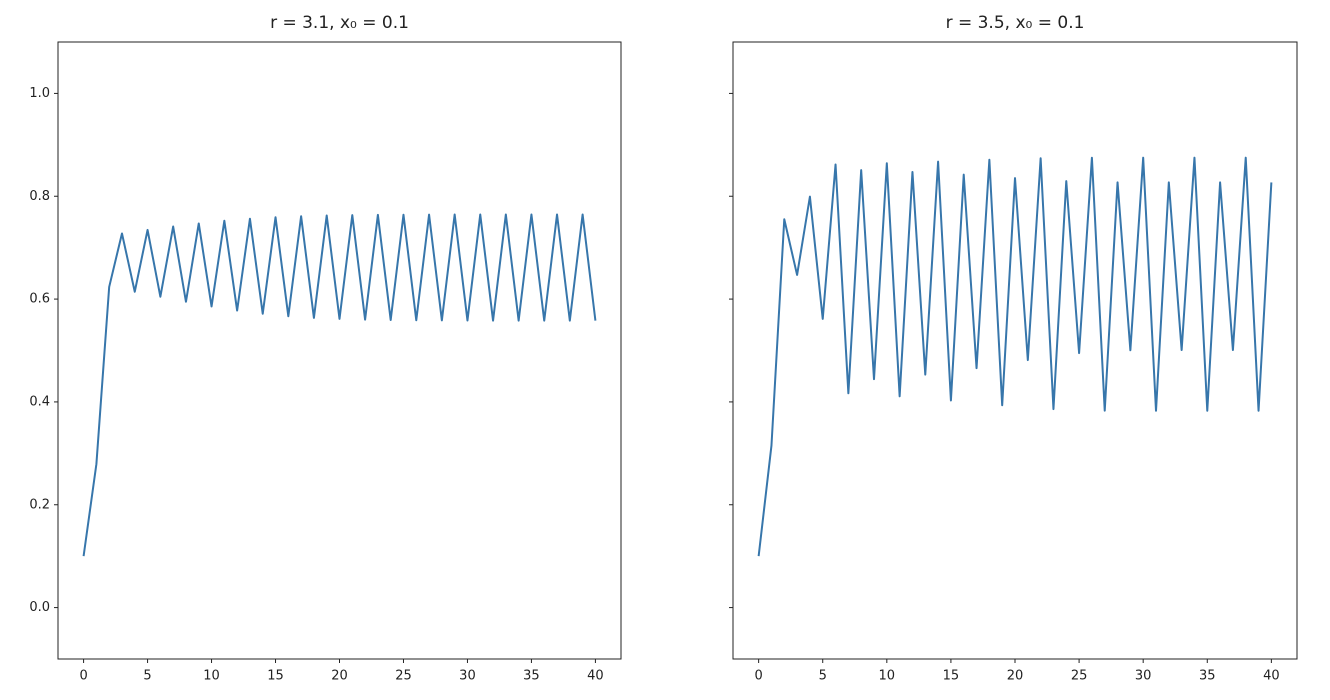 This screenshot has width=1330, height=700. What do you see at coordinates (39, 299) in the screenshot?
I see `y-tick-label: 0.6` at bounding box center [39, 299].